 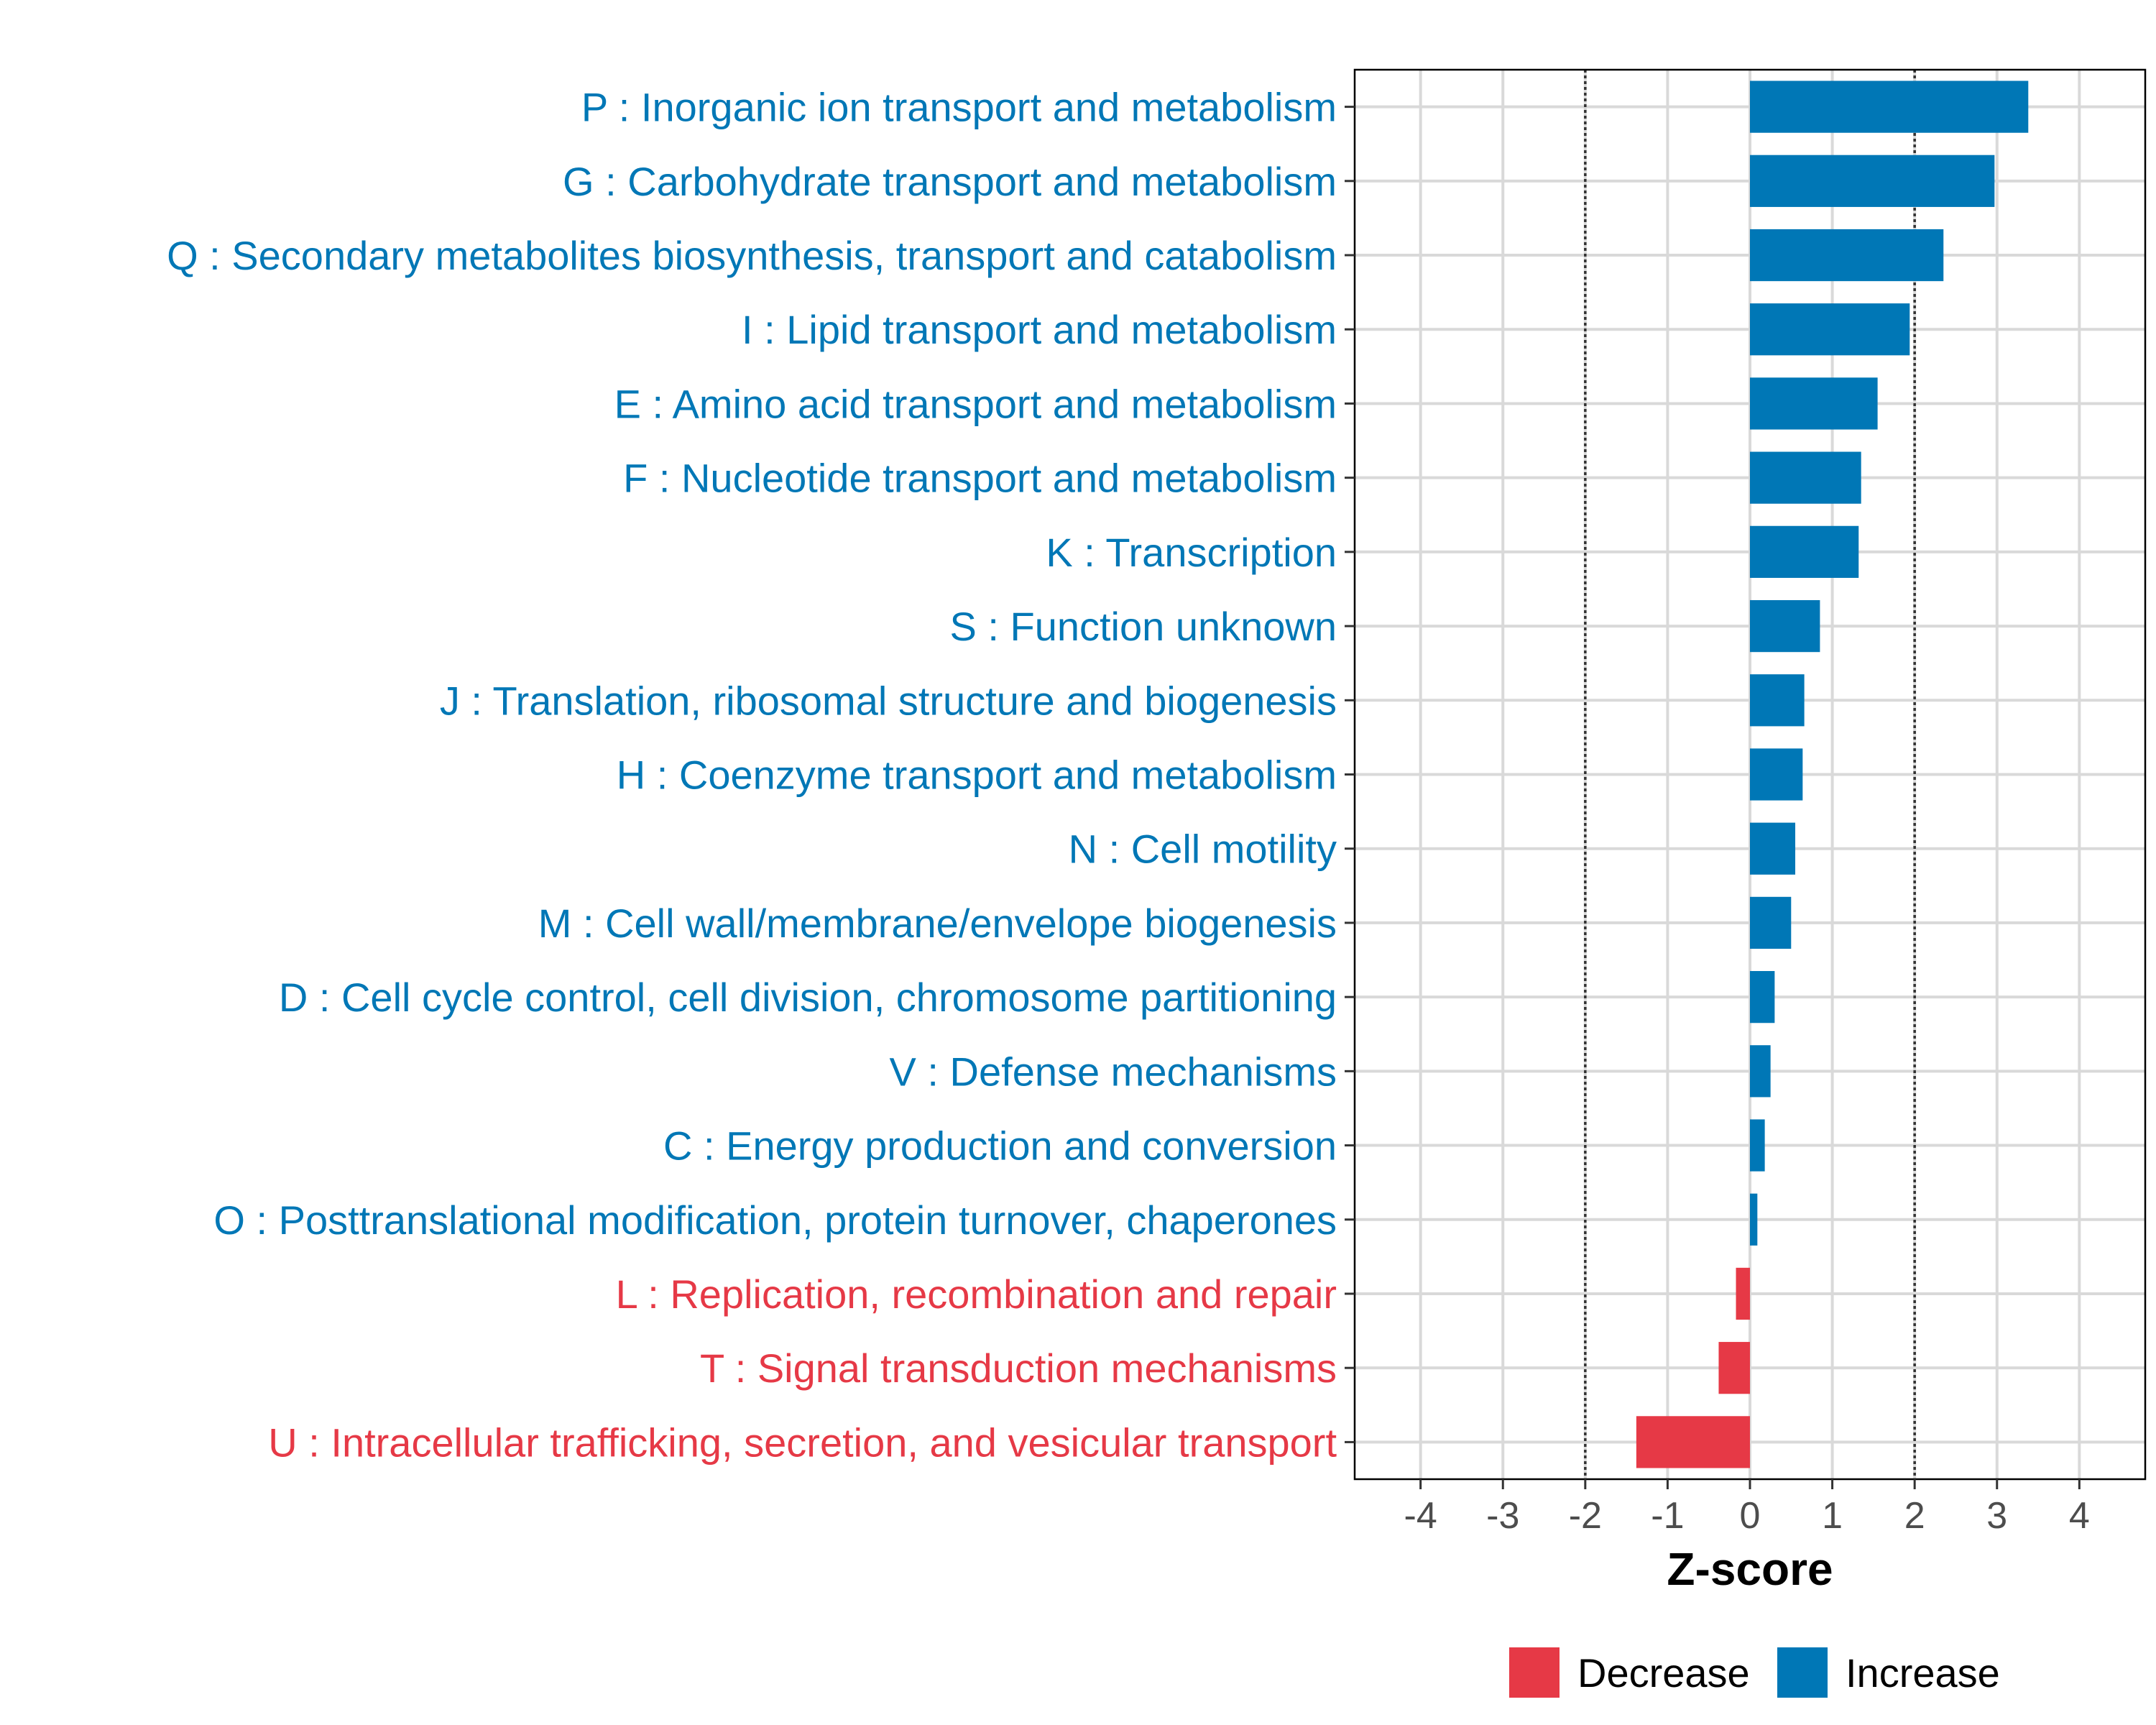 What do you see at coordinates (1914, 1516) in the screenshot?
I see `x-tick-label-6: 2` at bounding box center [1914, 1516].